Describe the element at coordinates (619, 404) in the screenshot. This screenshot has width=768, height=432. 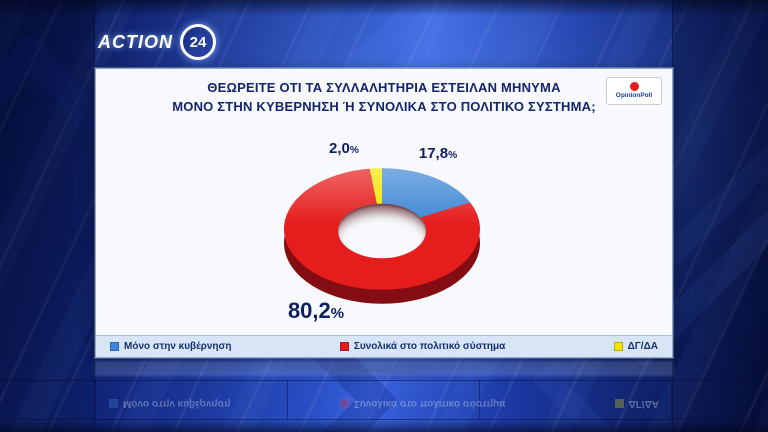
I see `reflection-swatch-yellow` at that location.